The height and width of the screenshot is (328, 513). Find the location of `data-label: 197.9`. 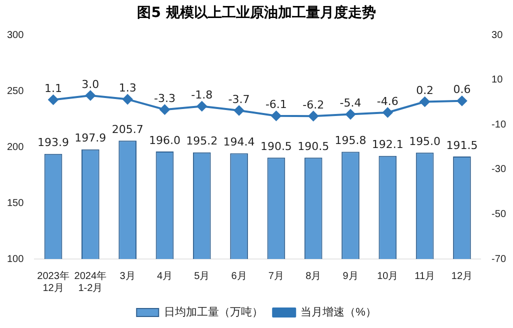

data-label: 197.9 is located at coordinates (90, 138).